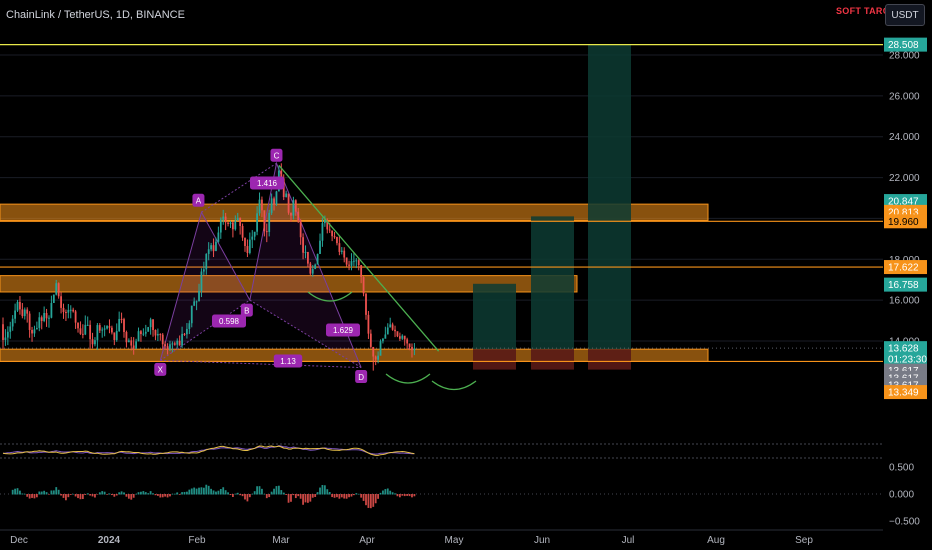 This screenshot has width=932, height=550. What do you see at coordinates (901, 468) in the screenshot?
I see `osc-tick-0: 0.500` at bounding box center [901, 468].